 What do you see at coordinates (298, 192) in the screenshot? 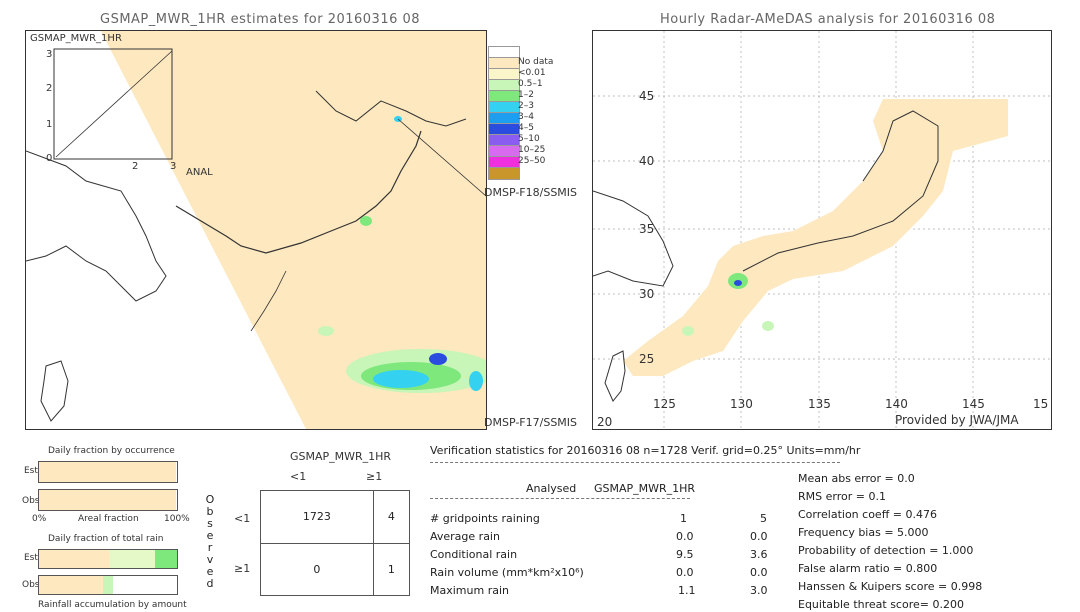
I see `coastline-japan` at bounding box center [298, 192].